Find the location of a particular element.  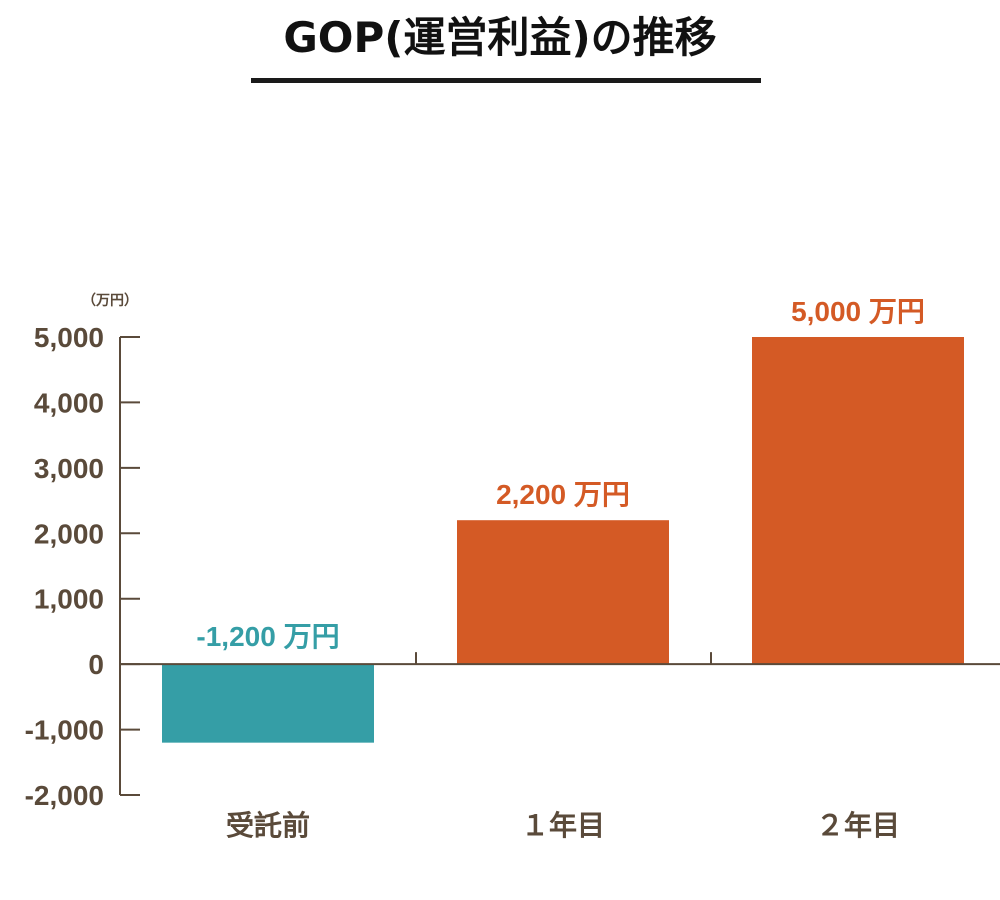

y-tick-label: 2,000 is located at coordinates (69, 533).